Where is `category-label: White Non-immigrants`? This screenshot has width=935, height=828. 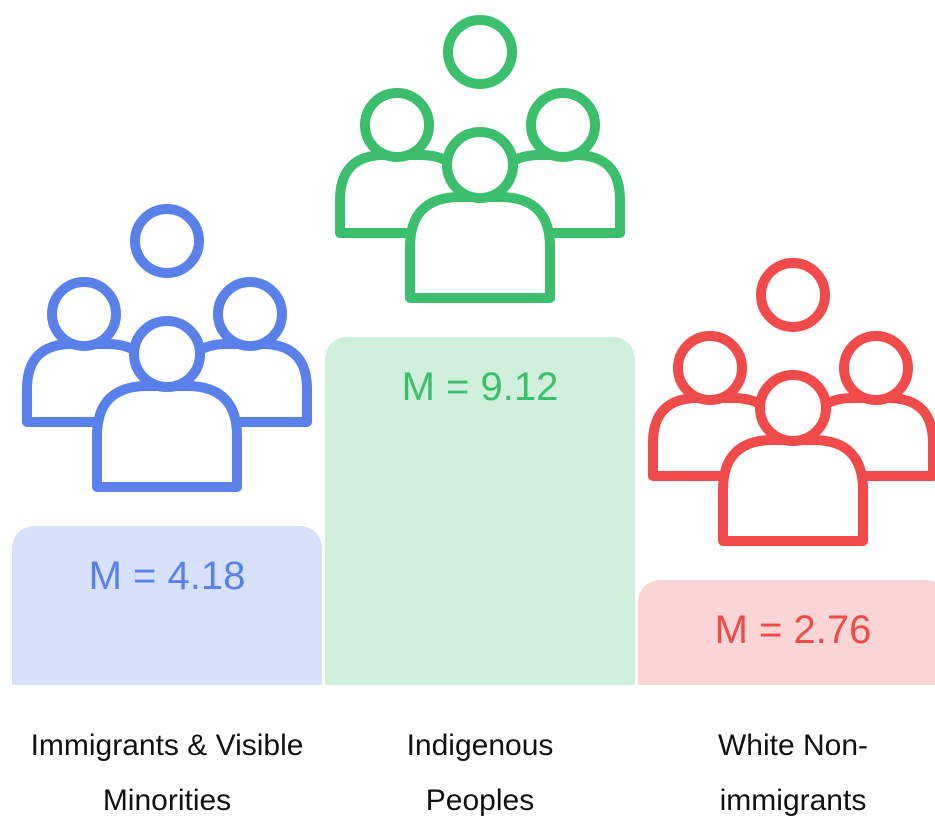
category-label: White Non-immigrants is located at coordinates (793, 773).